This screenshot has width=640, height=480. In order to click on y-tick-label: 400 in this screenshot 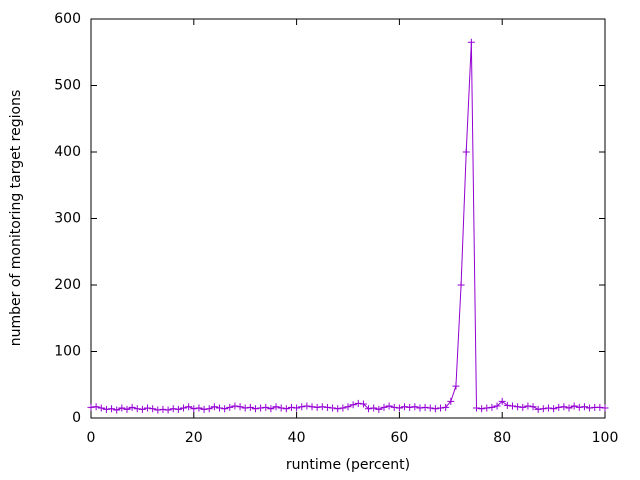, I will do `click(67, 152)`.